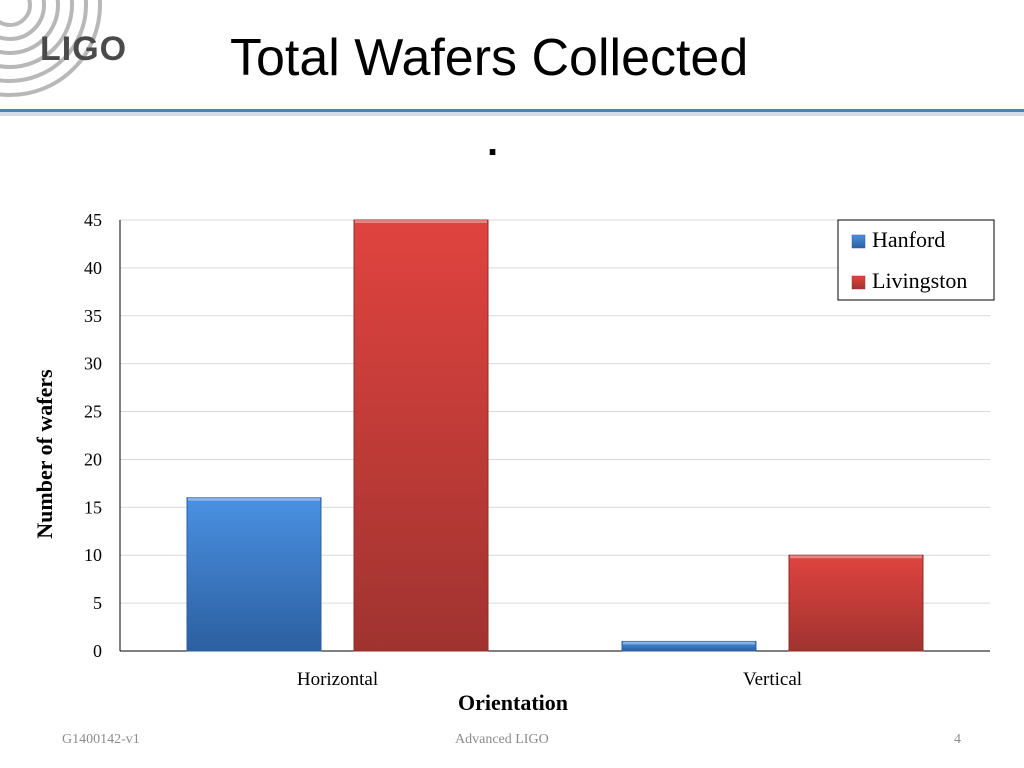 The height and width of the screenshot is (768, 1024). What do you see at coordinates (97, 603) in the screenshot?
I see `y-tick-label: 5` at bounding box center [97, 603].